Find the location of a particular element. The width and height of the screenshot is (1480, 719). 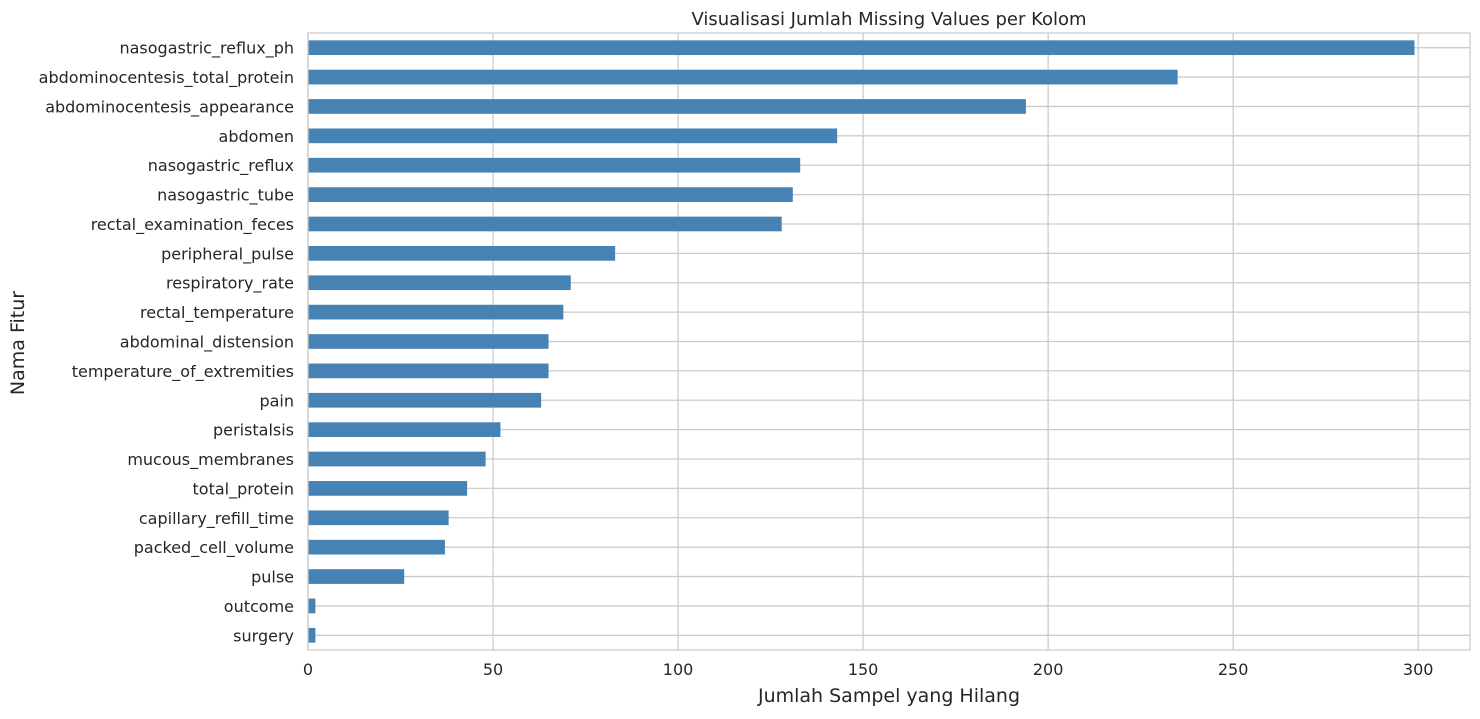

x-axis-label: Jumlah Sampel yang Hilang is located at coordinates (888, 696).